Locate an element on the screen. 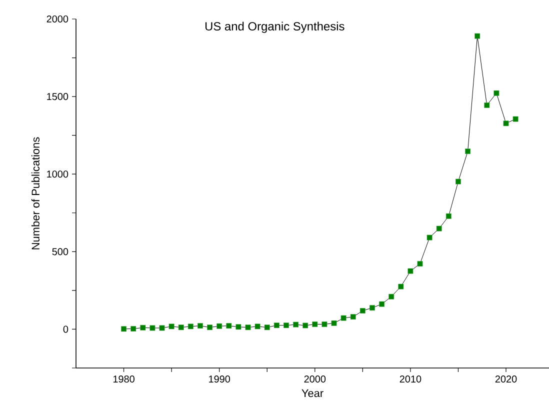  y-axis-title: Number of Publications is located at coordinates (35, 193).